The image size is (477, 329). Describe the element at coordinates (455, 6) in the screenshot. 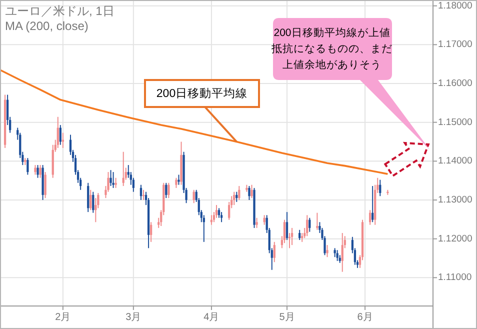

I see `y-tick-label: 1.18000` at that location.